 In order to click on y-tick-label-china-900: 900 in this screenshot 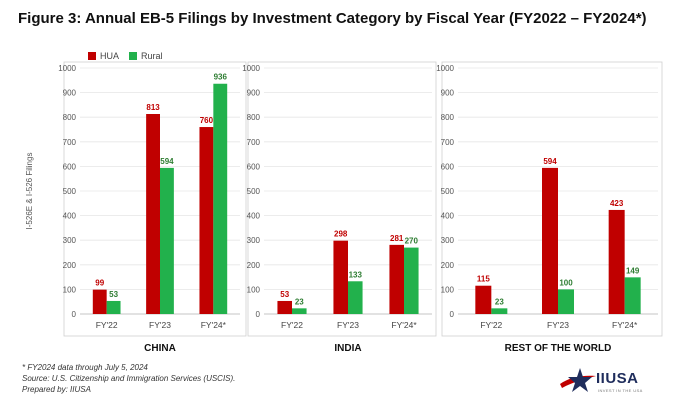, I will do `click(70, 93)`.